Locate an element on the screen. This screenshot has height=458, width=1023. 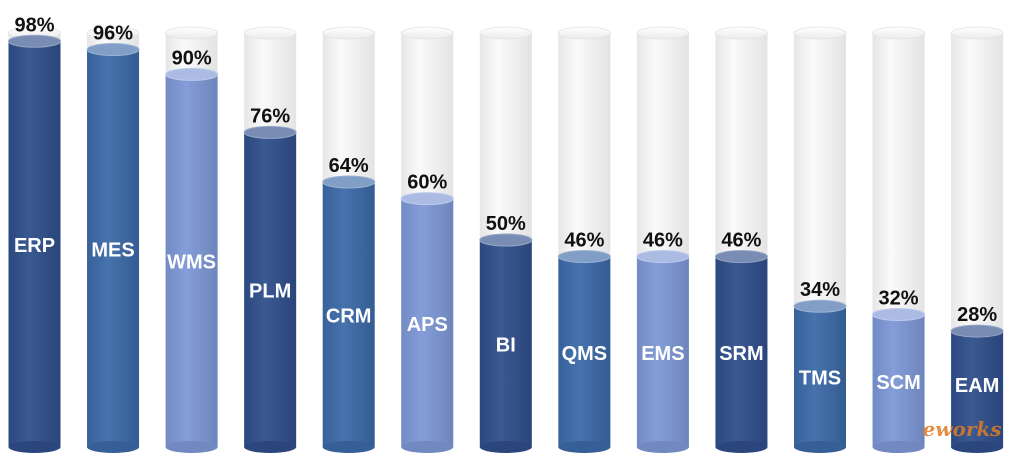
data-label: 28% is located at coordinates (977, 315).